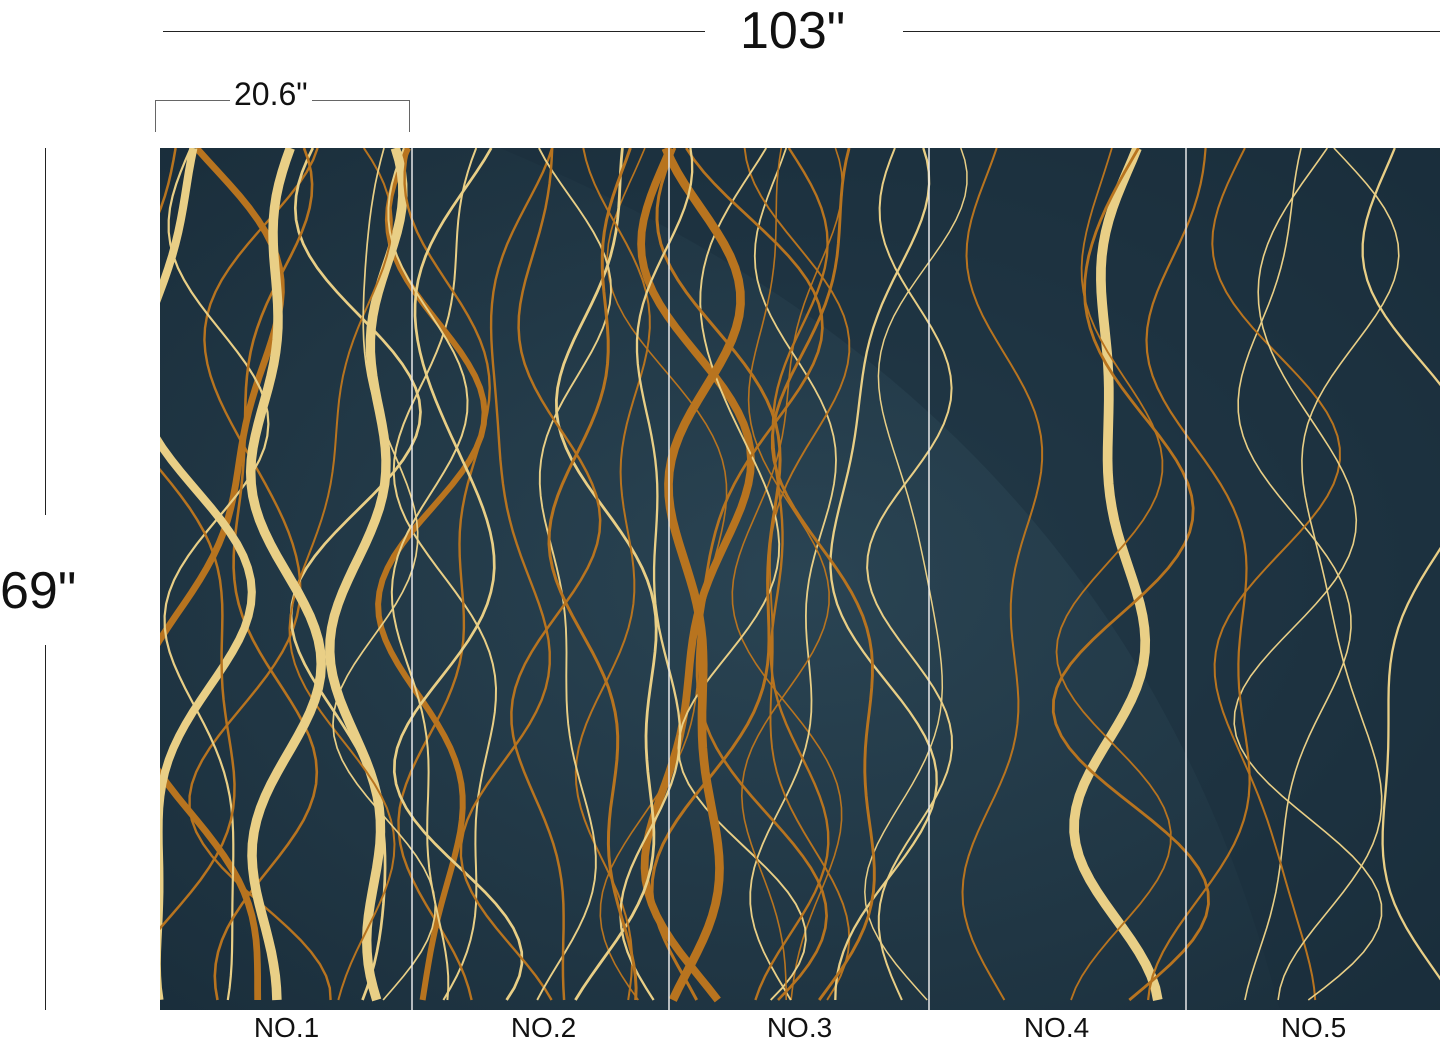 This screenshot has height=1044, width=1445. What do you see at coordinates (1056, 1027) in the screenshot?
I see `panel-label-4: NO.4` at bounding box center [1056, 1027].